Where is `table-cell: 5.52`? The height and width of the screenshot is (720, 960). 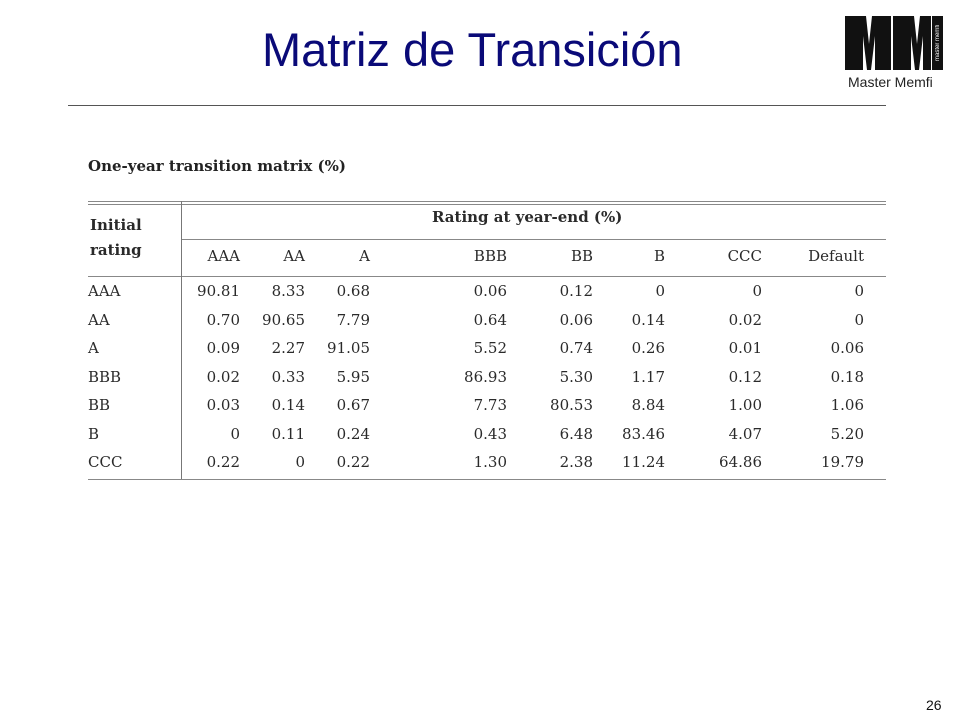 table-cell: 5.52 is located at coordinates (490, 348).